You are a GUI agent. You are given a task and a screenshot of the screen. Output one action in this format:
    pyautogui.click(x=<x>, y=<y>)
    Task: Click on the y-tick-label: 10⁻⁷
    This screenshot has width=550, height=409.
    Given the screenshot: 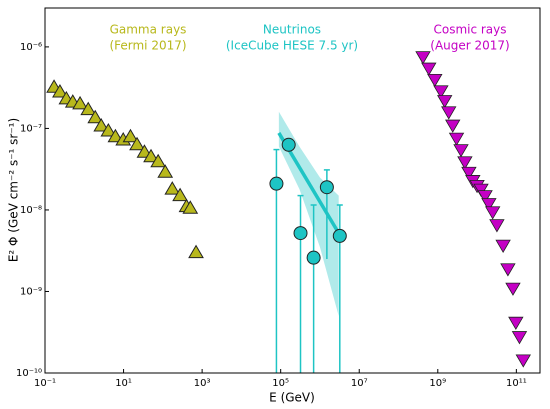 What is the action you would take?
    pyautogui.click(x=31, y=128)
    